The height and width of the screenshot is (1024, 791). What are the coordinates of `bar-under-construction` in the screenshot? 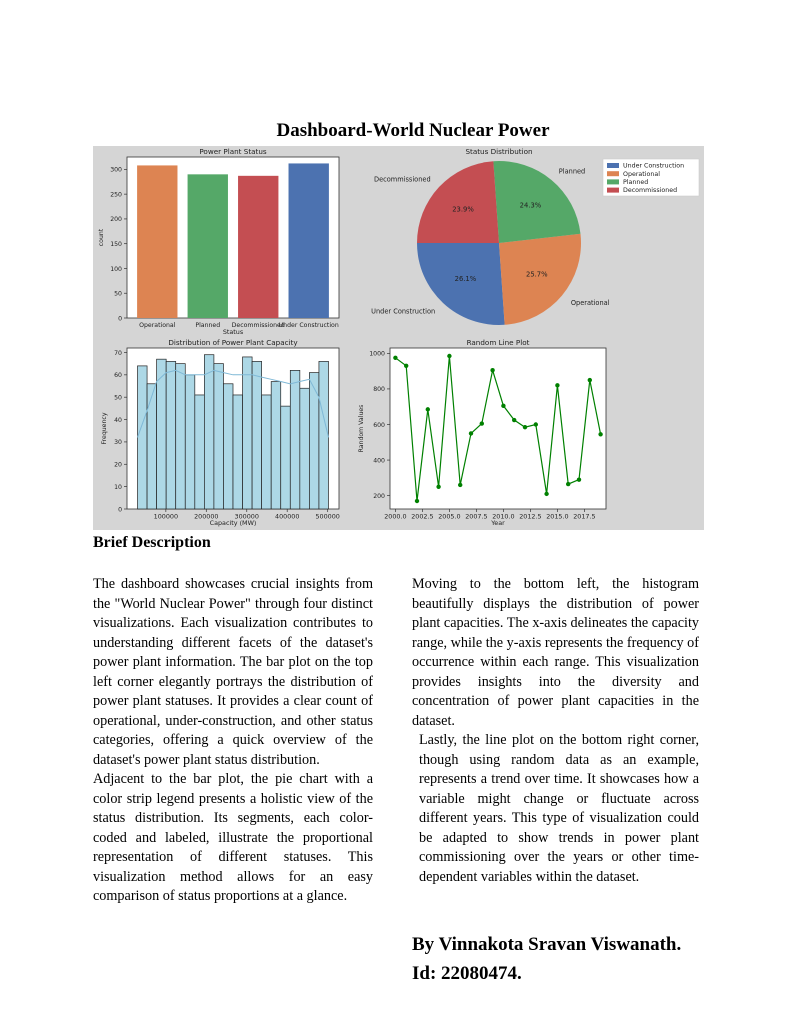 It's located at (308, 240).